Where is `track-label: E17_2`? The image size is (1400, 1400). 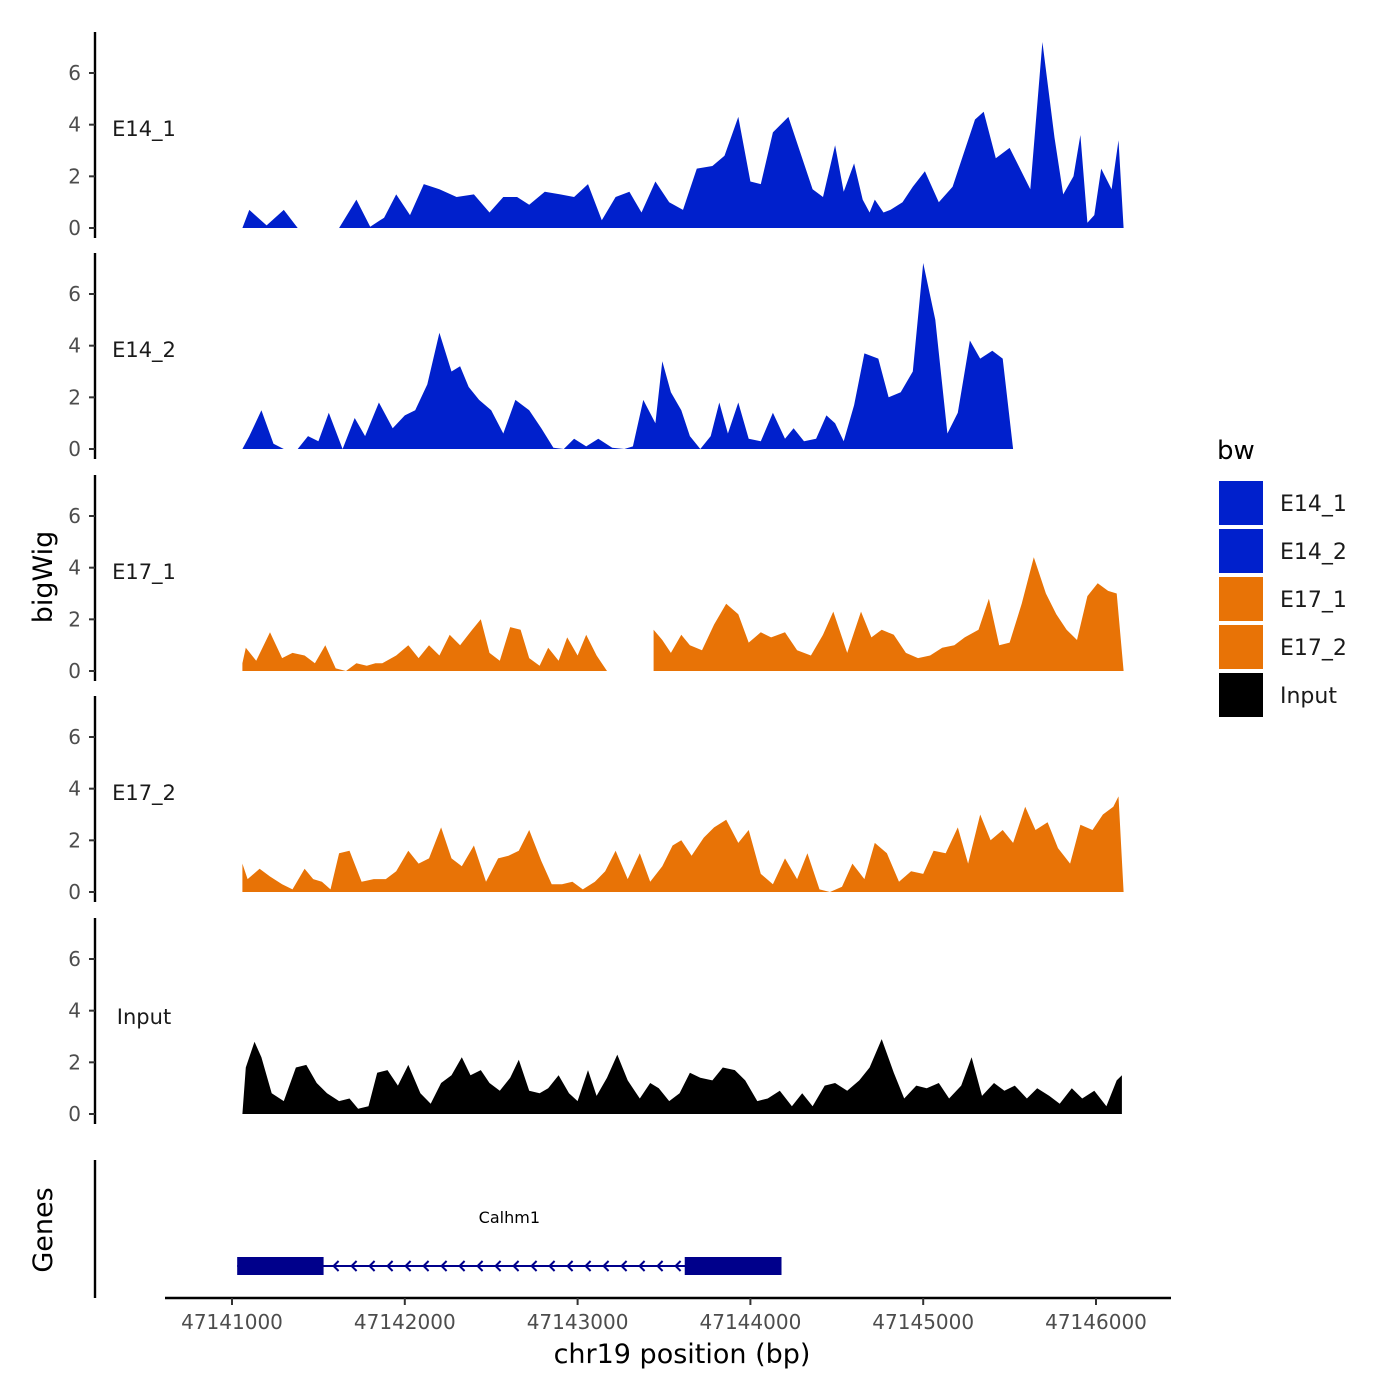
track-label: E17_2 is located at coordinates (144, 793).